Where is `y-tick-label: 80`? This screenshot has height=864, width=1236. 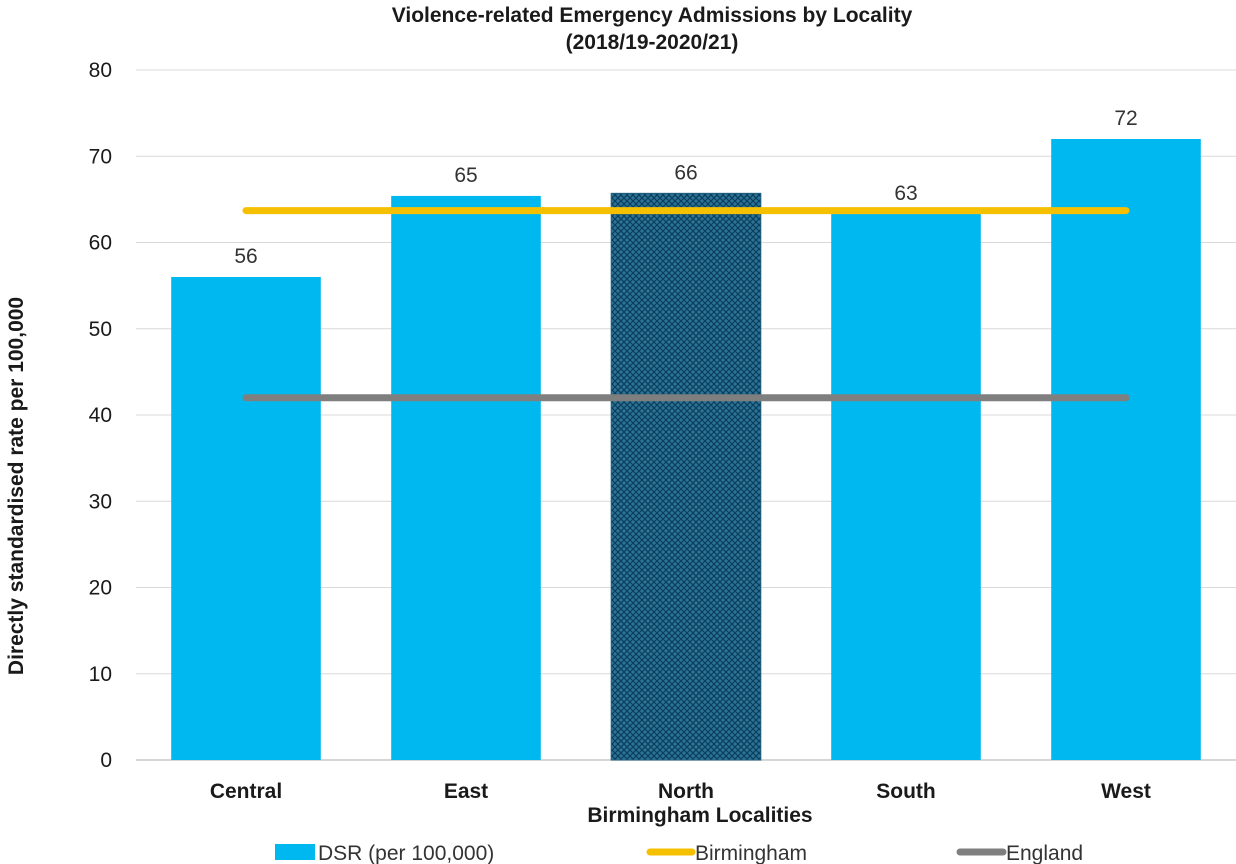
y-tick-label: 80 is located at coordinates (100, 70).